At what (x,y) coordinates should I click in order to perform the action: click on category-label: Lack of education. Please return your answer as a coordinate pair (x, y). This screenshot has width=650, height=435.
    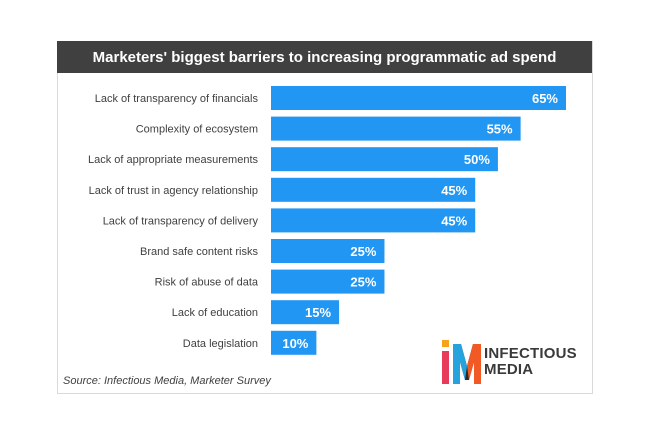
    Looking at the image, I should click on (215, 313).